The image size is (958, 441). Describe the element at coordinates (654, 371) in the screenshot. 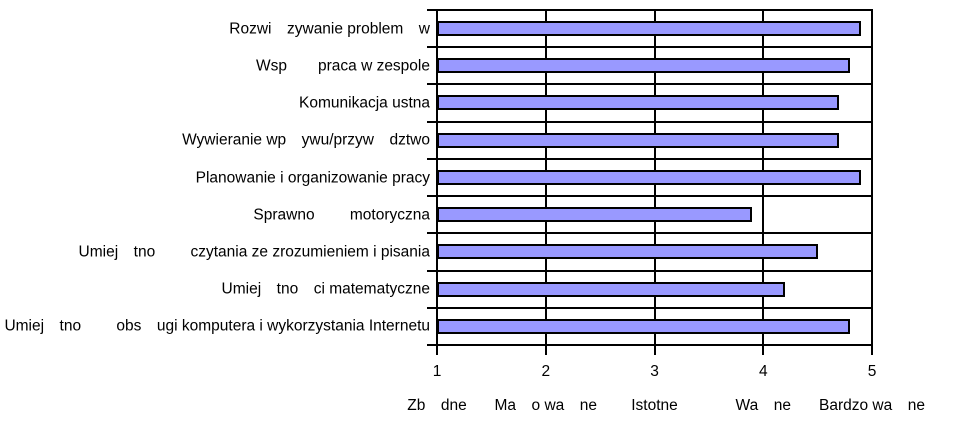

I see `value-tick-label: 3` at that location.